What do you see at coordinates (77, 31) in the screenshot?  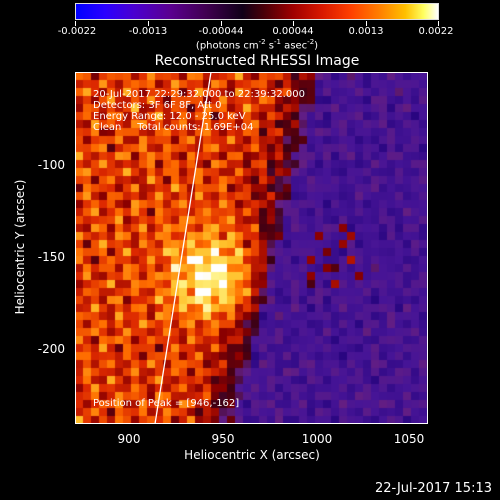 I see `colorbar-tick-label: -0.0022` at bounding box center [77, 31].